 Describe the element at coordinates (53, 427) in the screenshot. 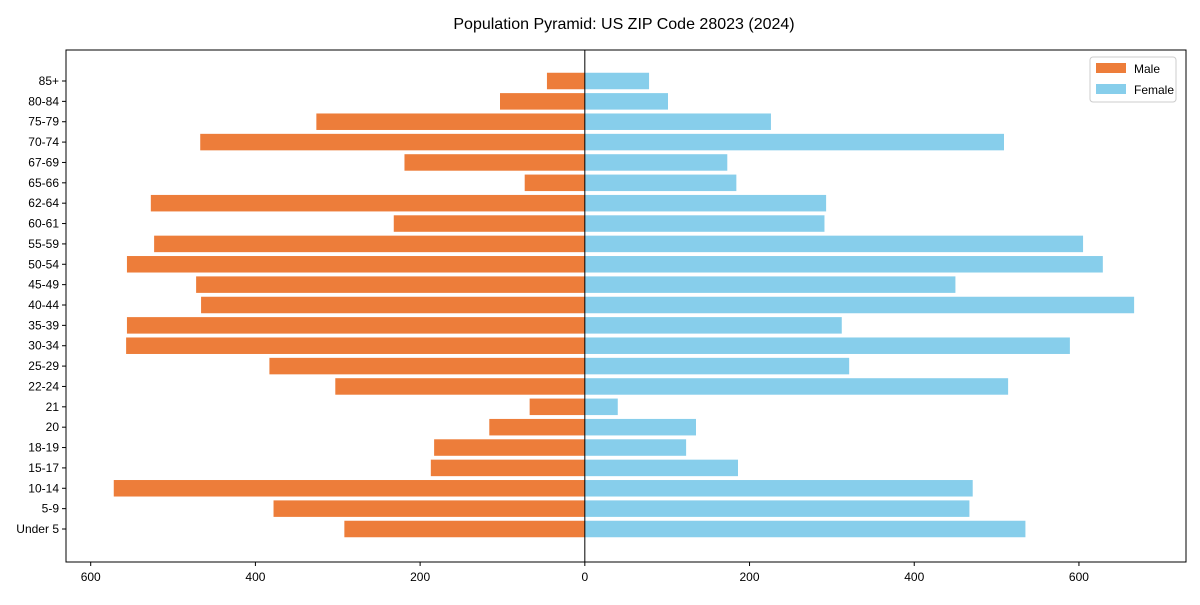

I see `y-tick-label: 20` at that location.